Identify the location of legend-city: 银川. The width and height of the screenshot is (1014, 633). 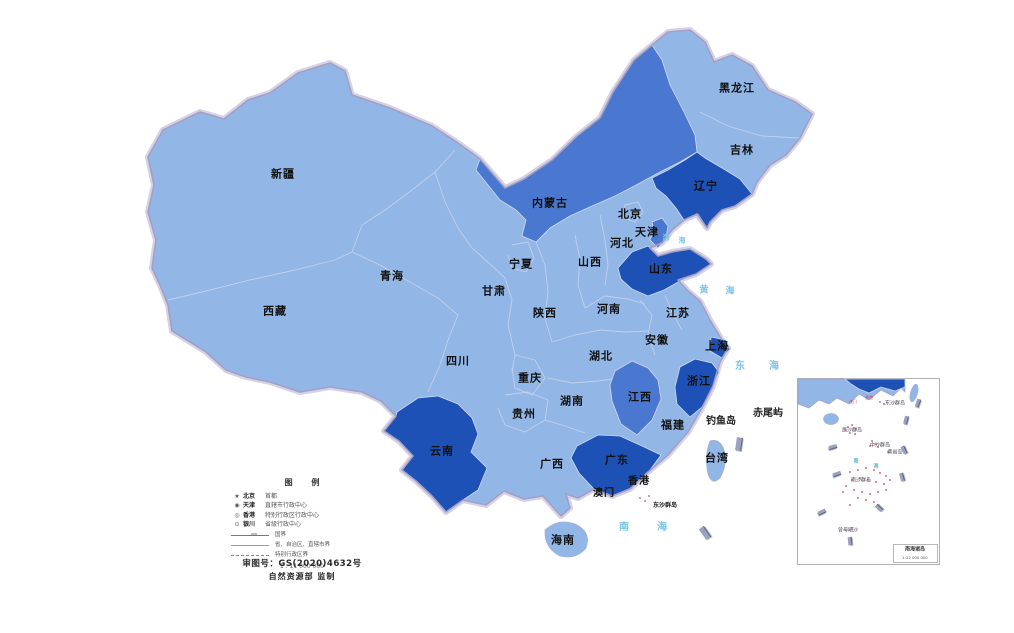
(249, 525).